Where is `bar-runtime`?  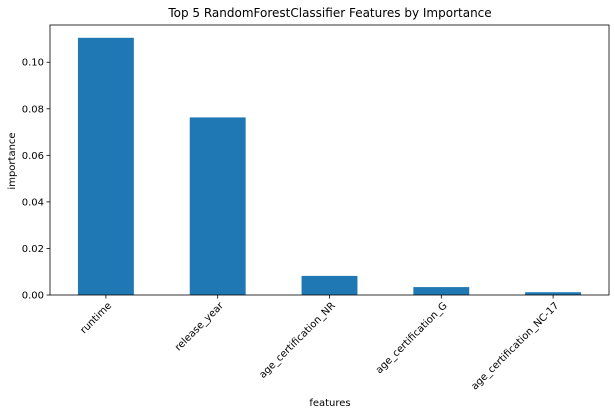
bar-runtime is located at coordinates (105, 166).